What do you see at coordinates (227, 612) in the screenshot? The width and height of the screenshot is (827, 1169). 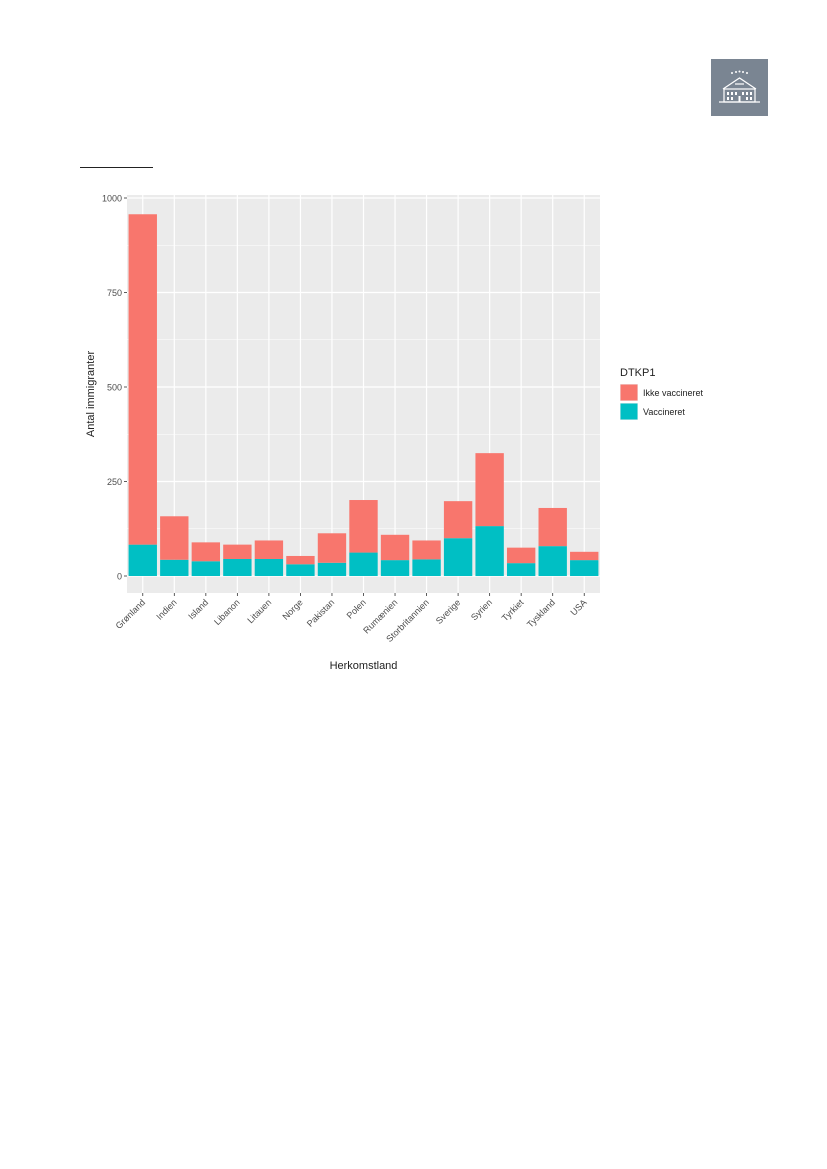 I see `x-tick-label: Libanon` at bounding box center [227, 612].